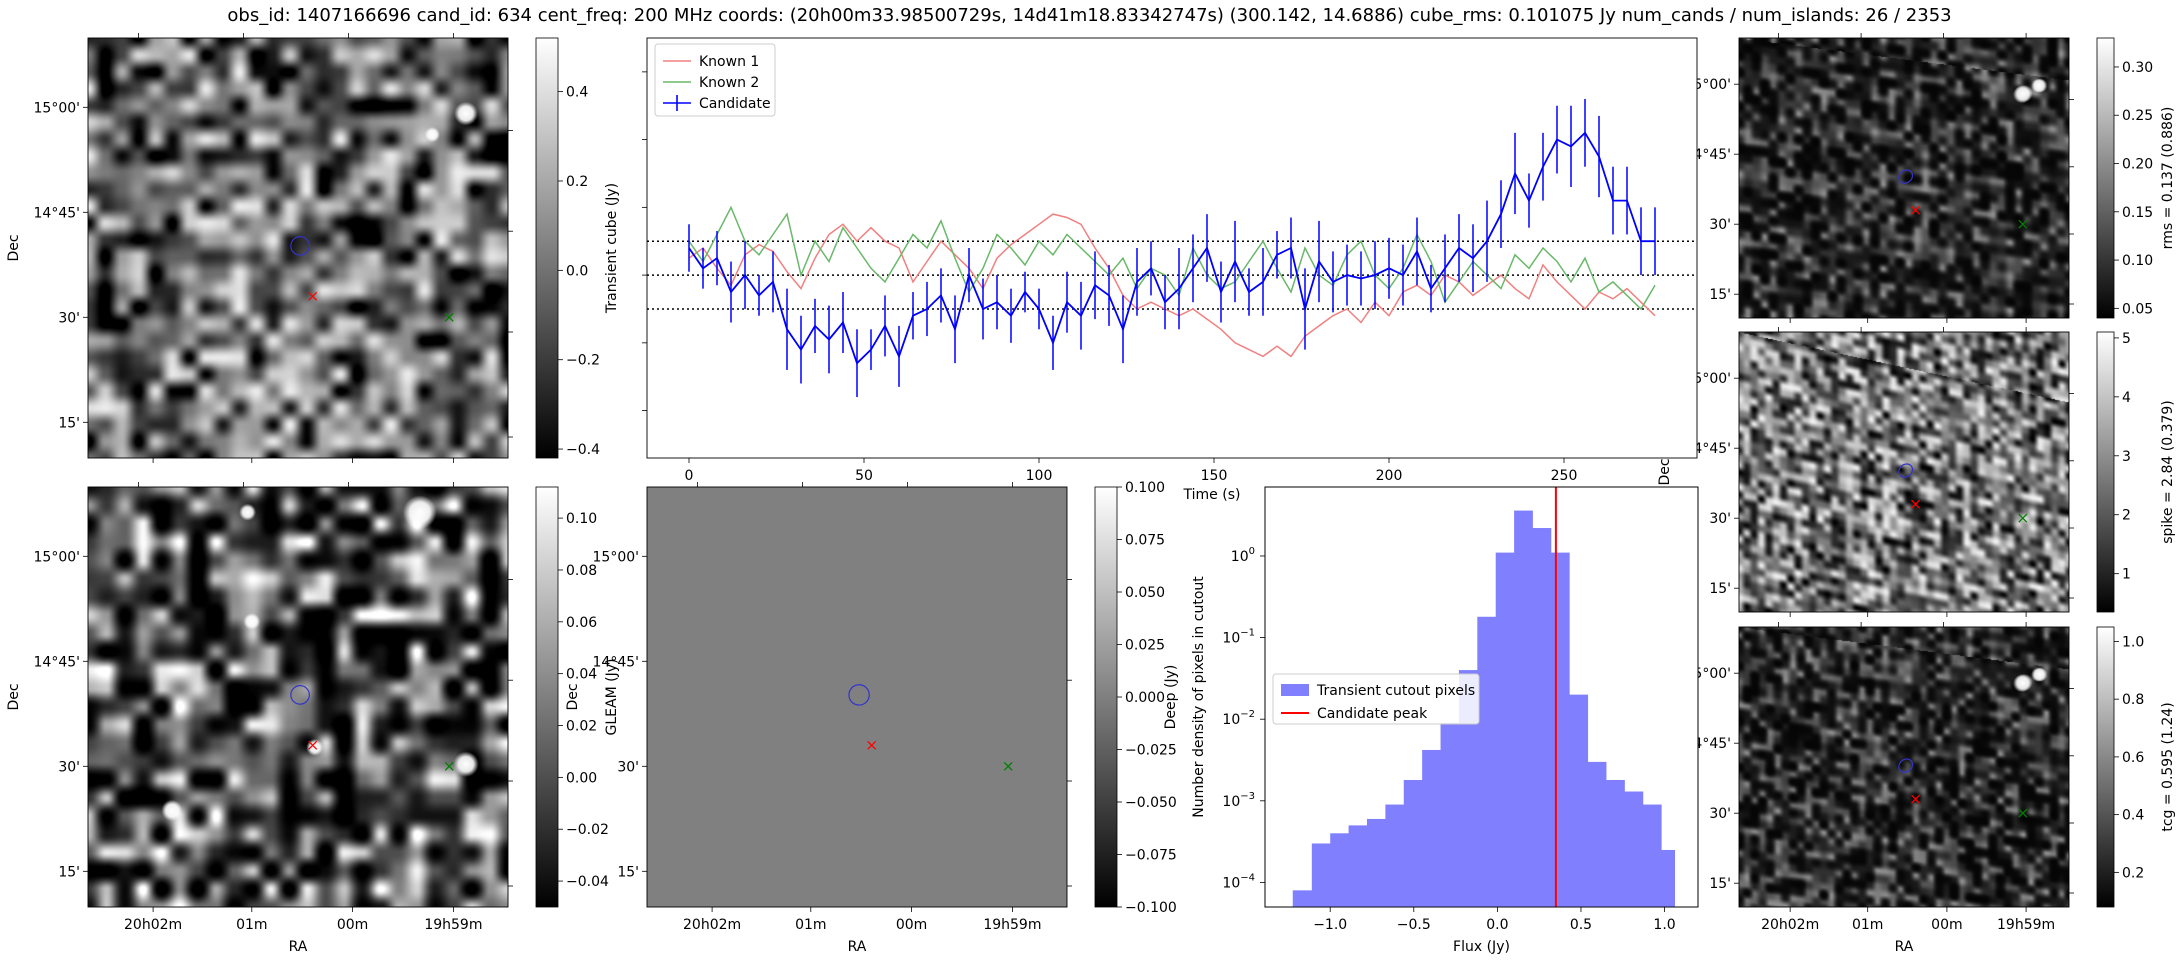 The width and height of the screenshot is (2179, 960). What do you see at coordinates (2168, 178) in the screenshot?
I see `colorbar-label: rms = 0.137 (0.886)` at bounding box center [2168, 178].